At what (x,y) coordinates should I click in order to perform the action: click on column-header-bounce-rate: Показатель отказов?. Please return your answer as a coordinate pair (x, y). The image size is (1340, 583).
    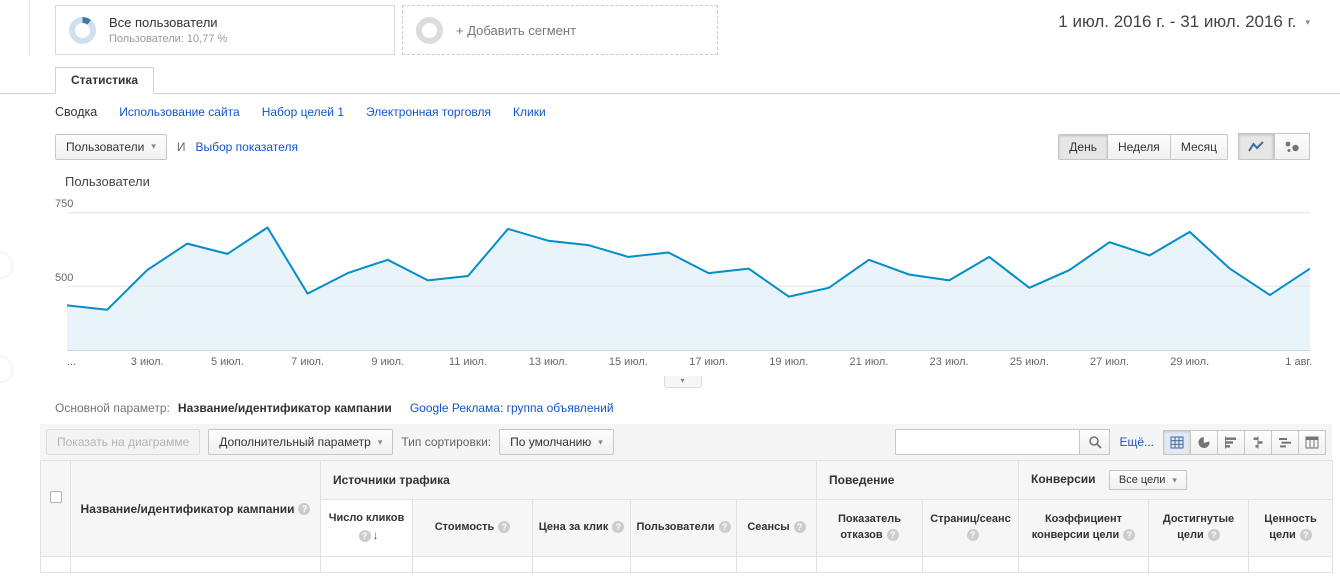
    Looking at the image, I should click on (869, 528).